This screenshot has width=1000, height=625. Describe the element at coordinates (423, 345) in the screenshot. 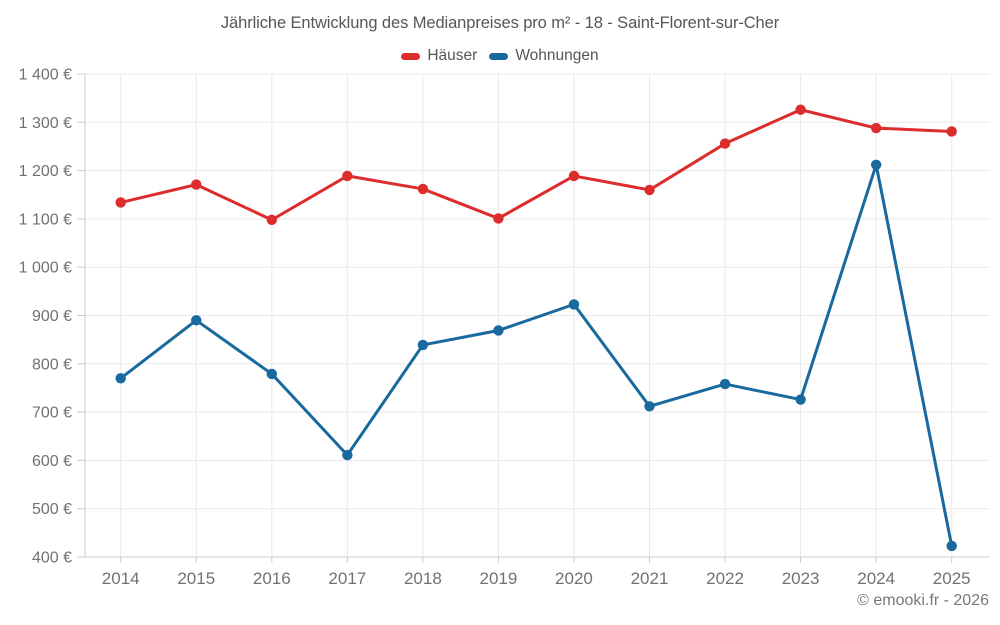

I see `data-point-wohnungen-2018` at that location.